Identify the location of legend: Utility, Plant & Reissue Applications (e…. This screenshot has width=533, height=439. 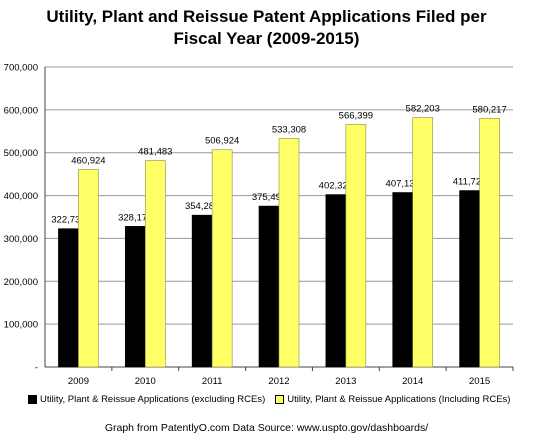
(280, 399).